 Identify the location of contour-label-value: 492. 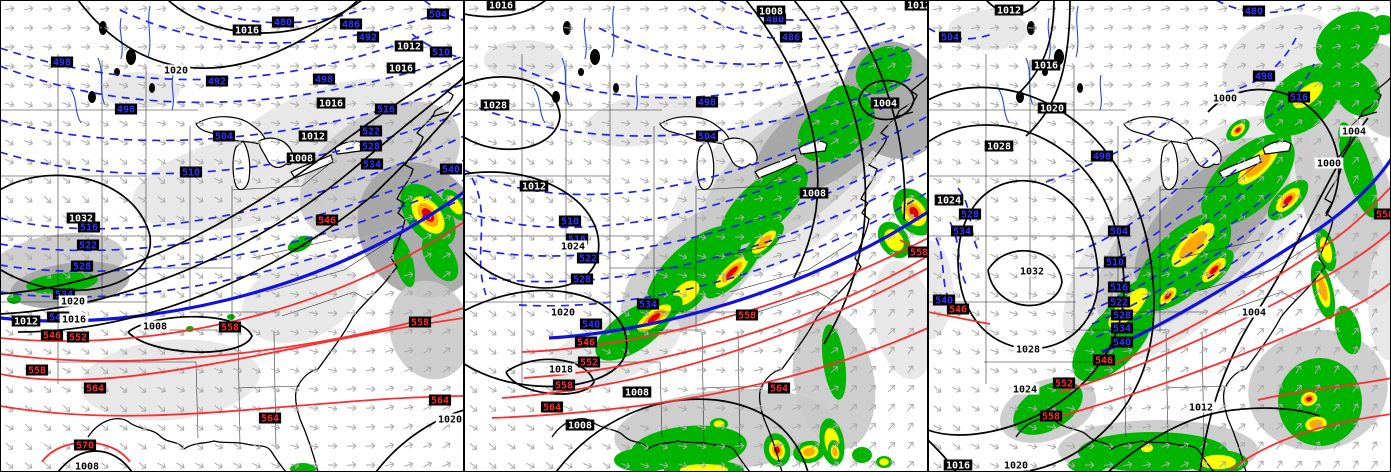
(217, 82).